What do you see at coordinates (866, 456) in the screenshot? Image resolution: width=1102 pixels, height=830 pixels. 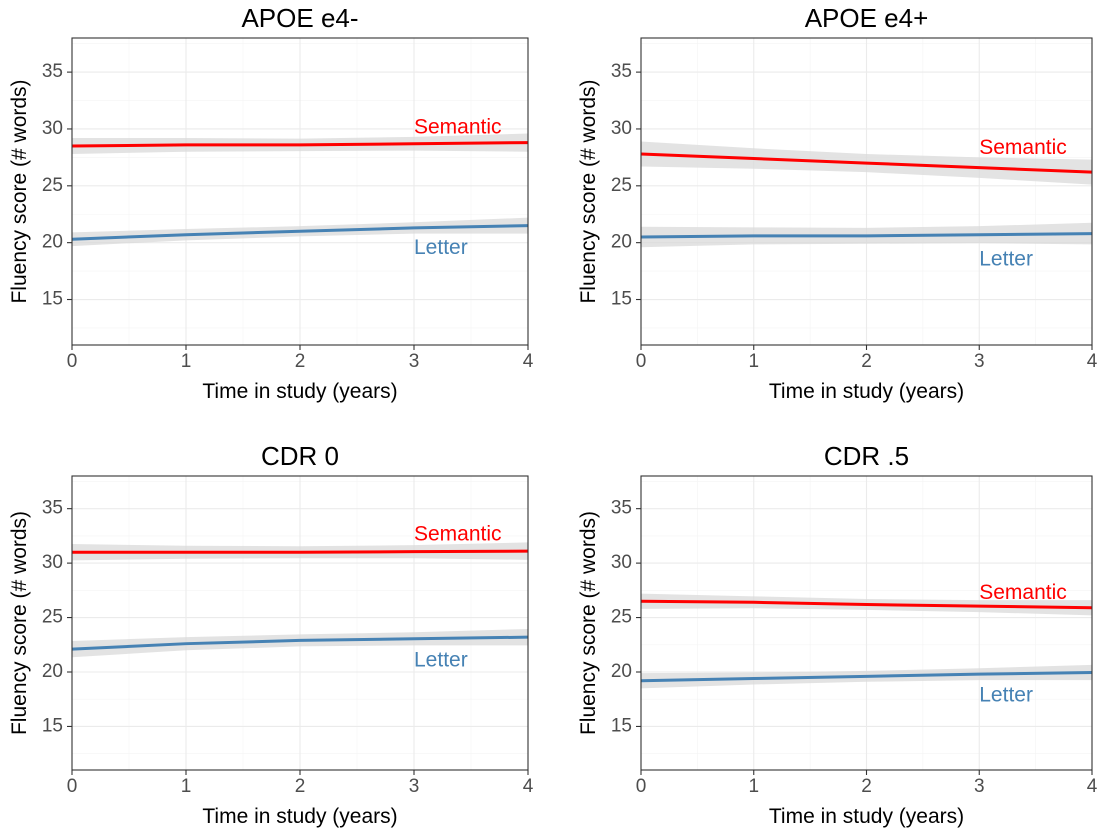 I see `chart-title: CDR .5` at bounding box center [866, 456].